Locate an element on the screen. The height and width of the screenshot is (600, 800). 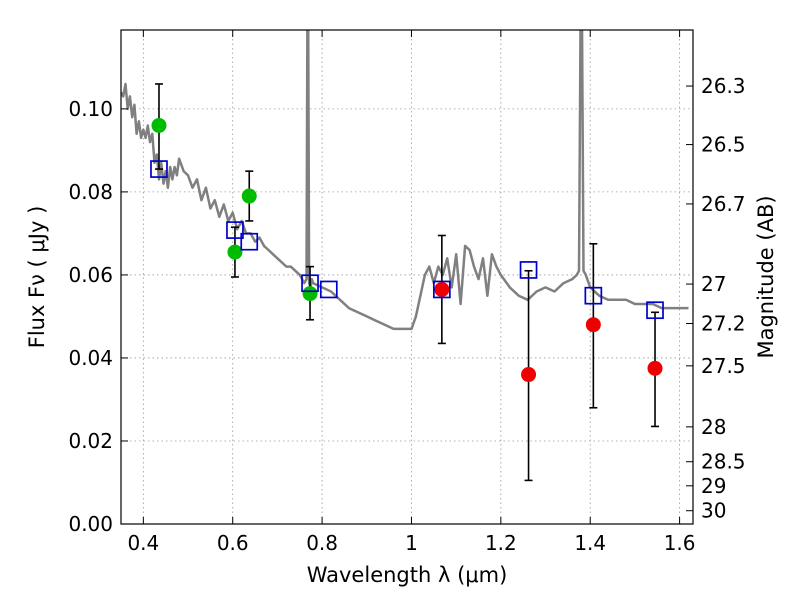
y2-tick-label: 26.3 is located at coordinates (723, 86).